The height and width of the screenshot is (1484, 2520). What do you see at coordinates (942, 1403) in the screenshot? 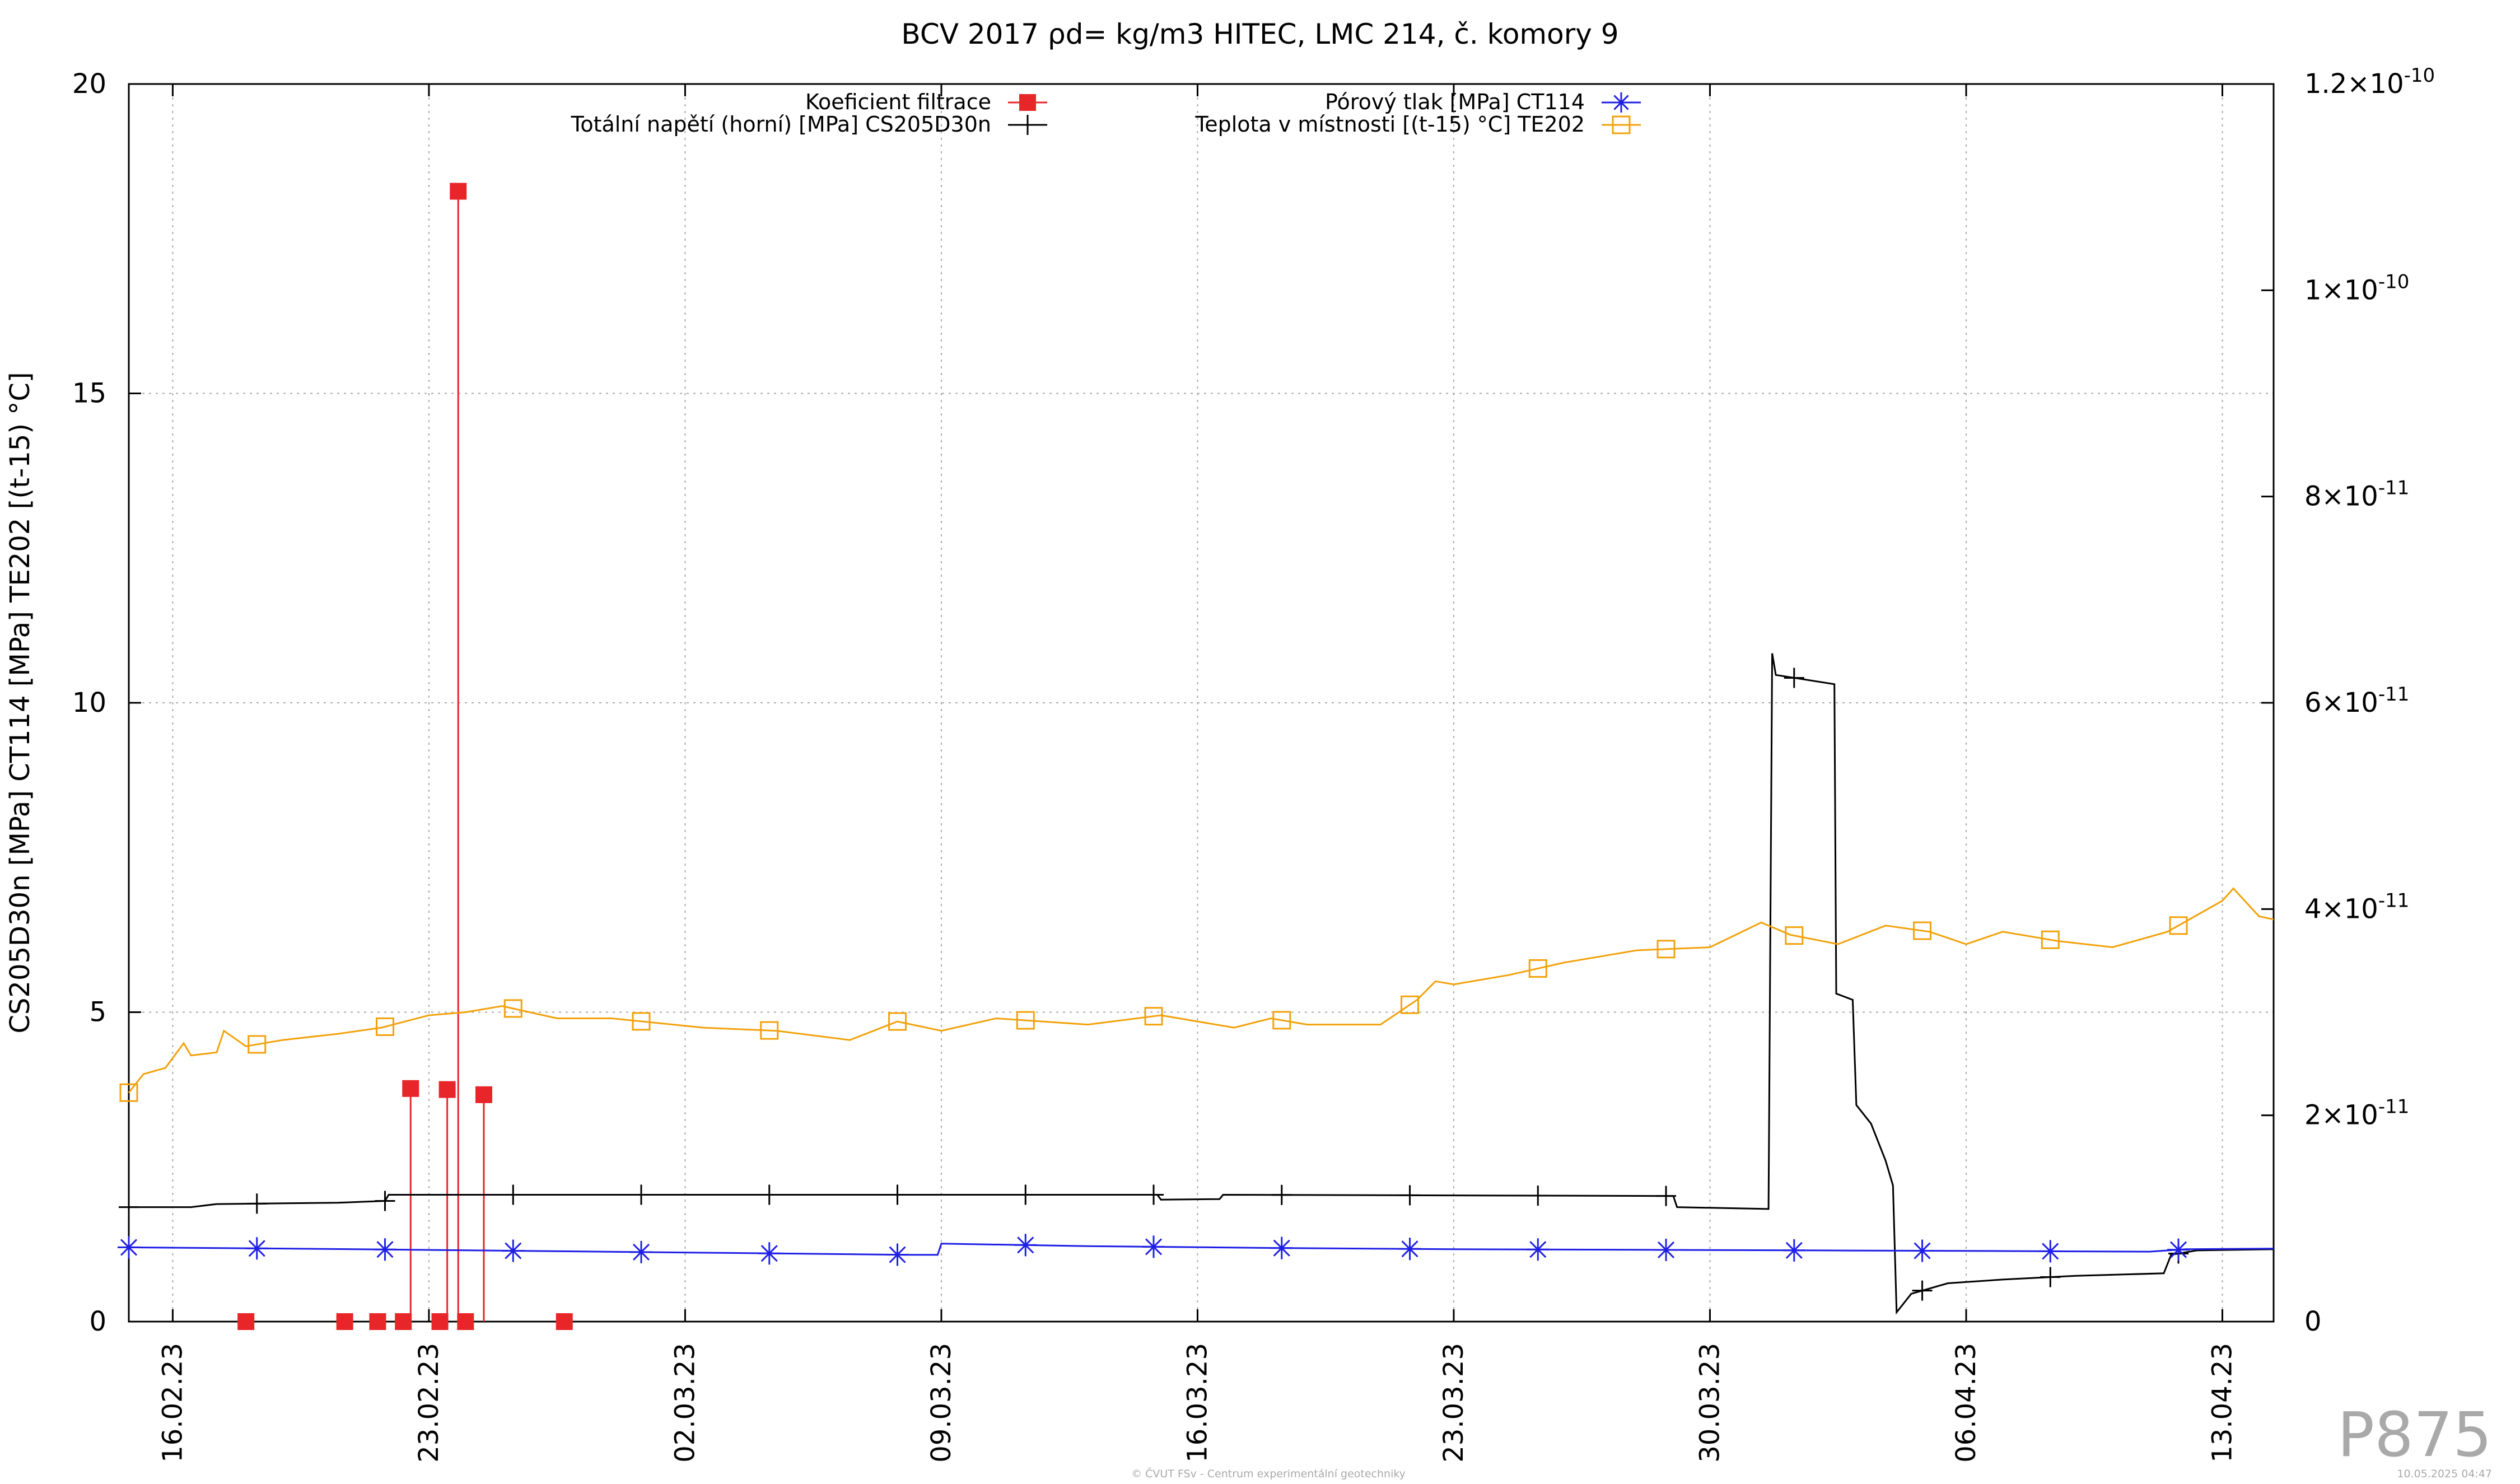
I see `x-tick-label: 09.03.23` at bounding box center [942, 1403].